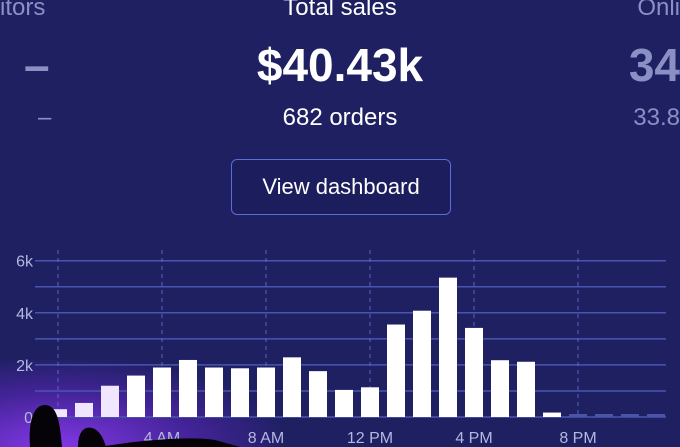 This screenshot has width=680, height=447. Describe the element at coordinates (656, 117) in the screenshot. I see `online-sub: 33.8` at that location.